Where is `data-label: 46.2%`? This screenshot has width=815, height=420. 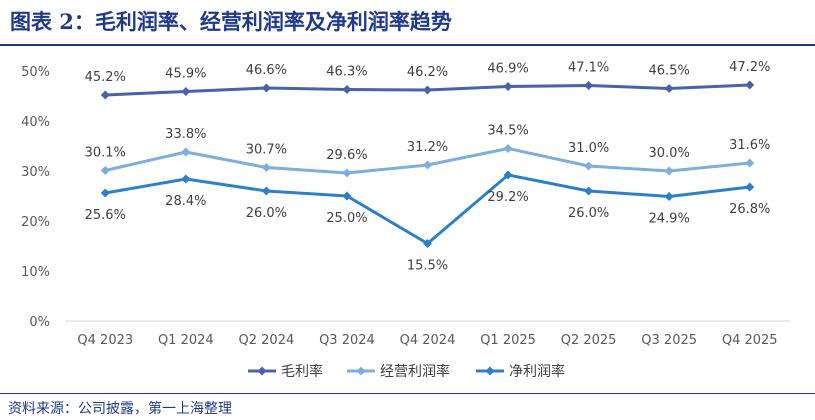
data-label: 46.2% is located at coordinates (427, 72).